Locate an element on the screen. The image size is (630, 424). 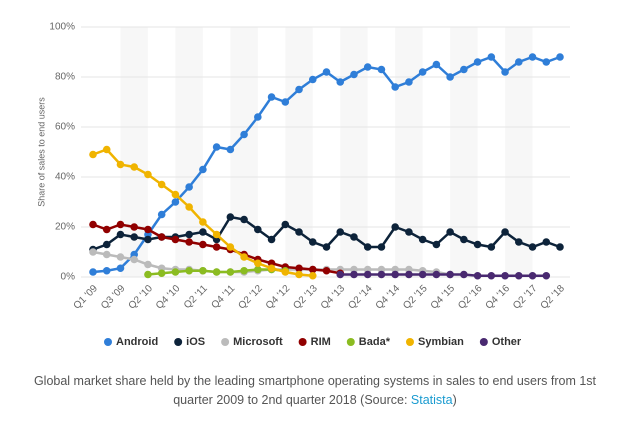
legend-label: Symbian is located at coordinates (441, 342).